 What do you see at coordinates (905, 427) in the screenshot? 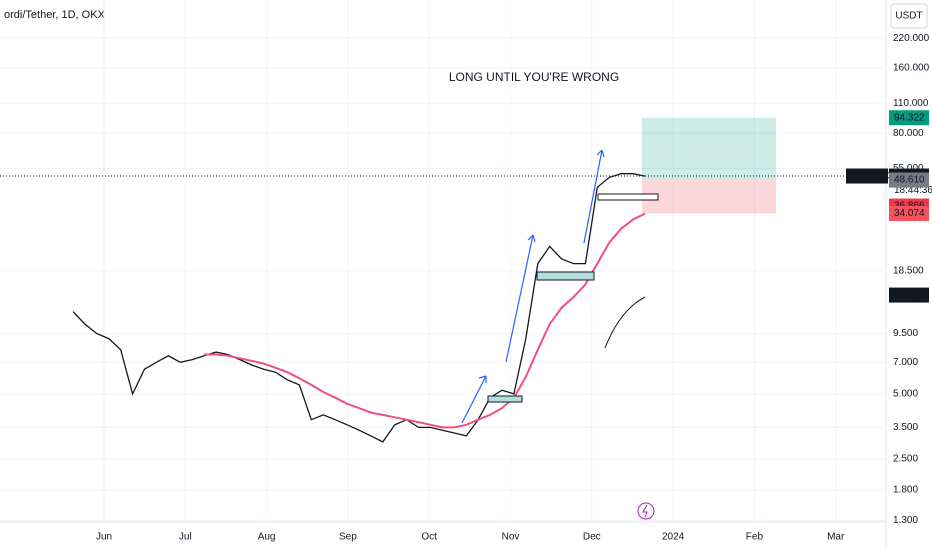
I see `y-tick-label: 3.500` at bounding box center [905, 427].